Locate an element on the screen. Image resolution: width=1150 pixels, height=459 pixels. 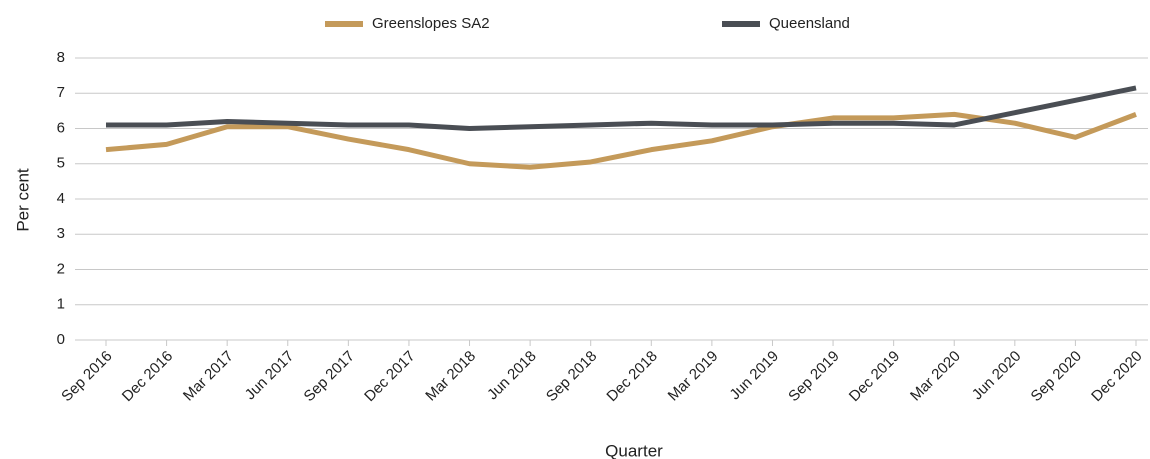
x-tick-label: Sep 2018 is located at coordinates (571, 376).